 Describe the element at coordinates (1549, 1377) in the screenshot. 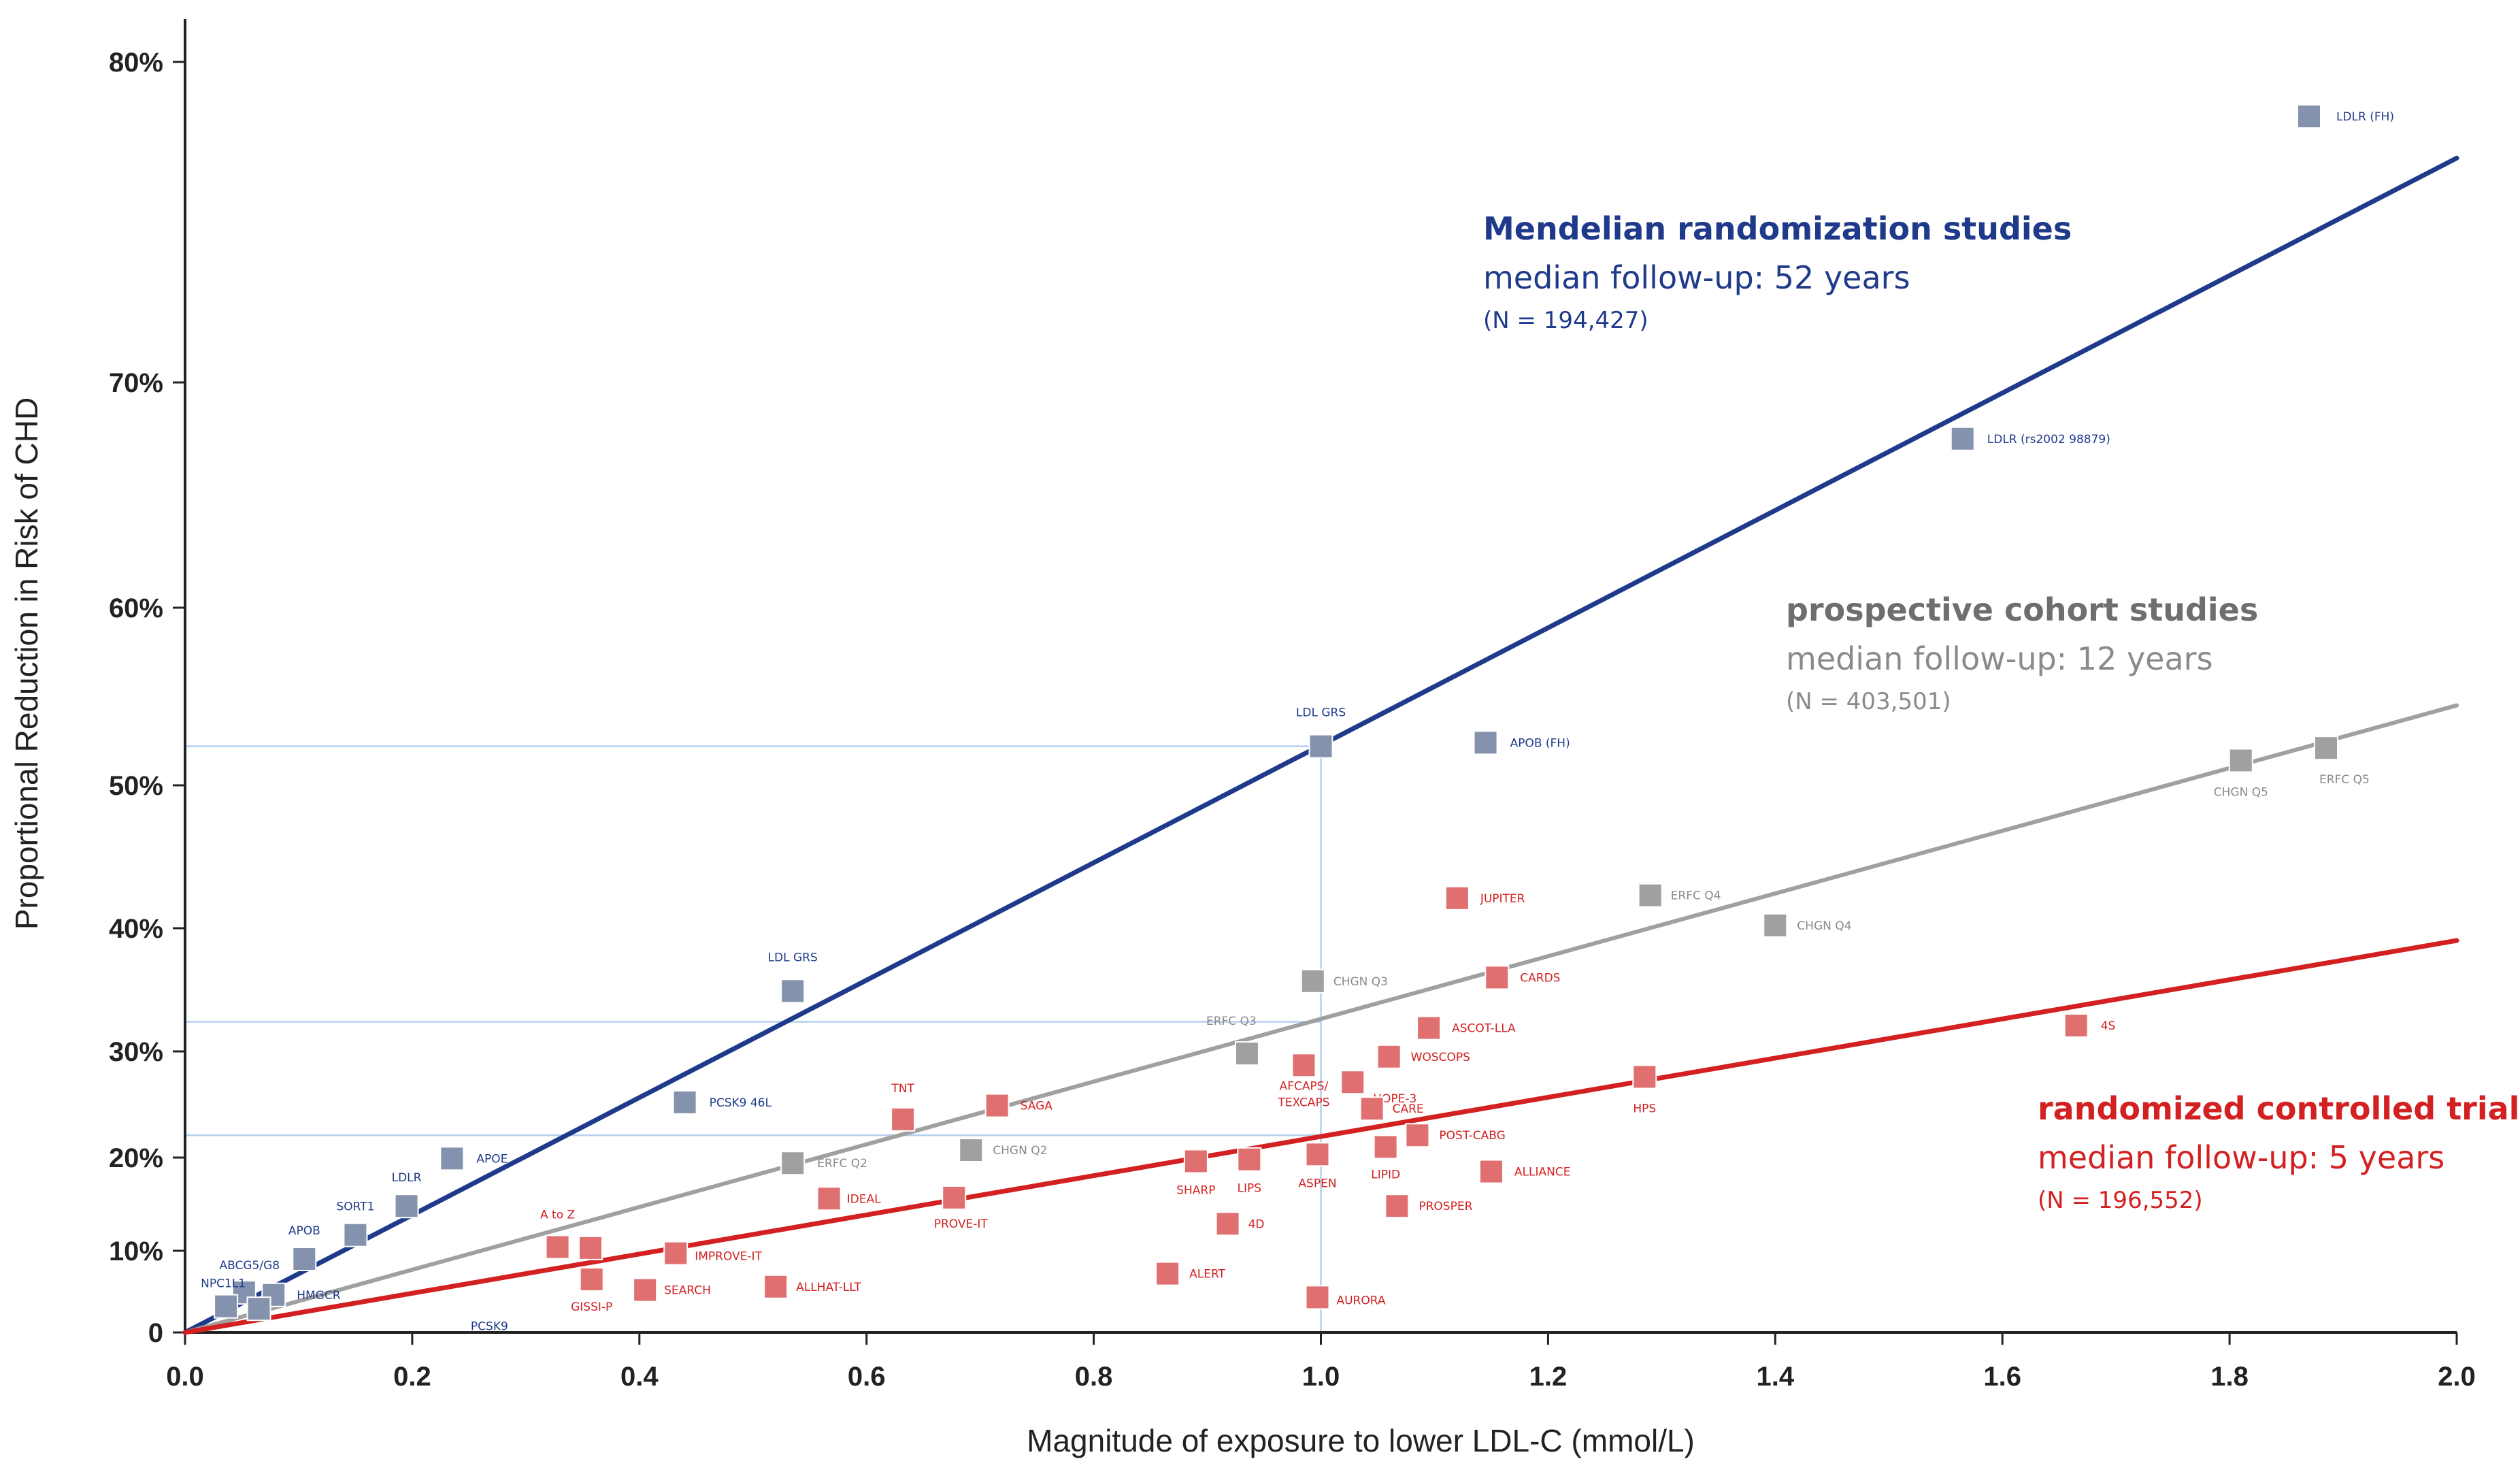

I see `x-tick-label: 1.2` at that location.